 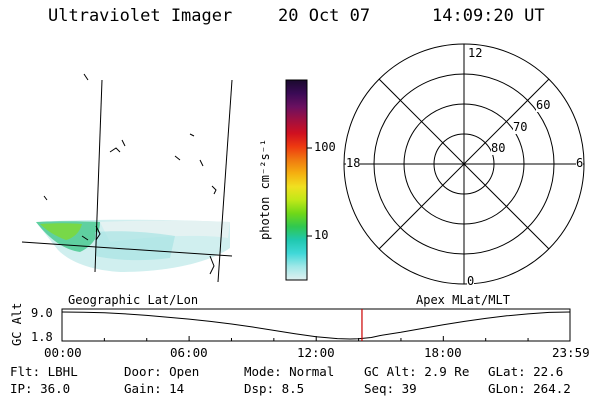 What do you see at coordinates (390, 388) in the screenshot?
I see `status-seq: Seq: 39` at bounding box center [390, 388].